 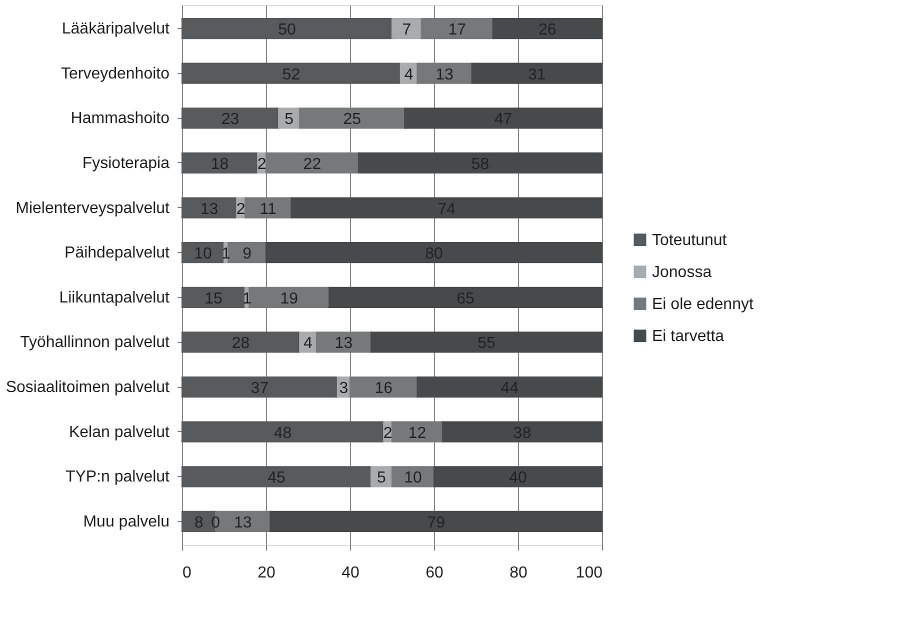 What do you see at coordinates (287, 30) in the screenshot?
I see `data-label: 50` at bounding box center [287, 30].